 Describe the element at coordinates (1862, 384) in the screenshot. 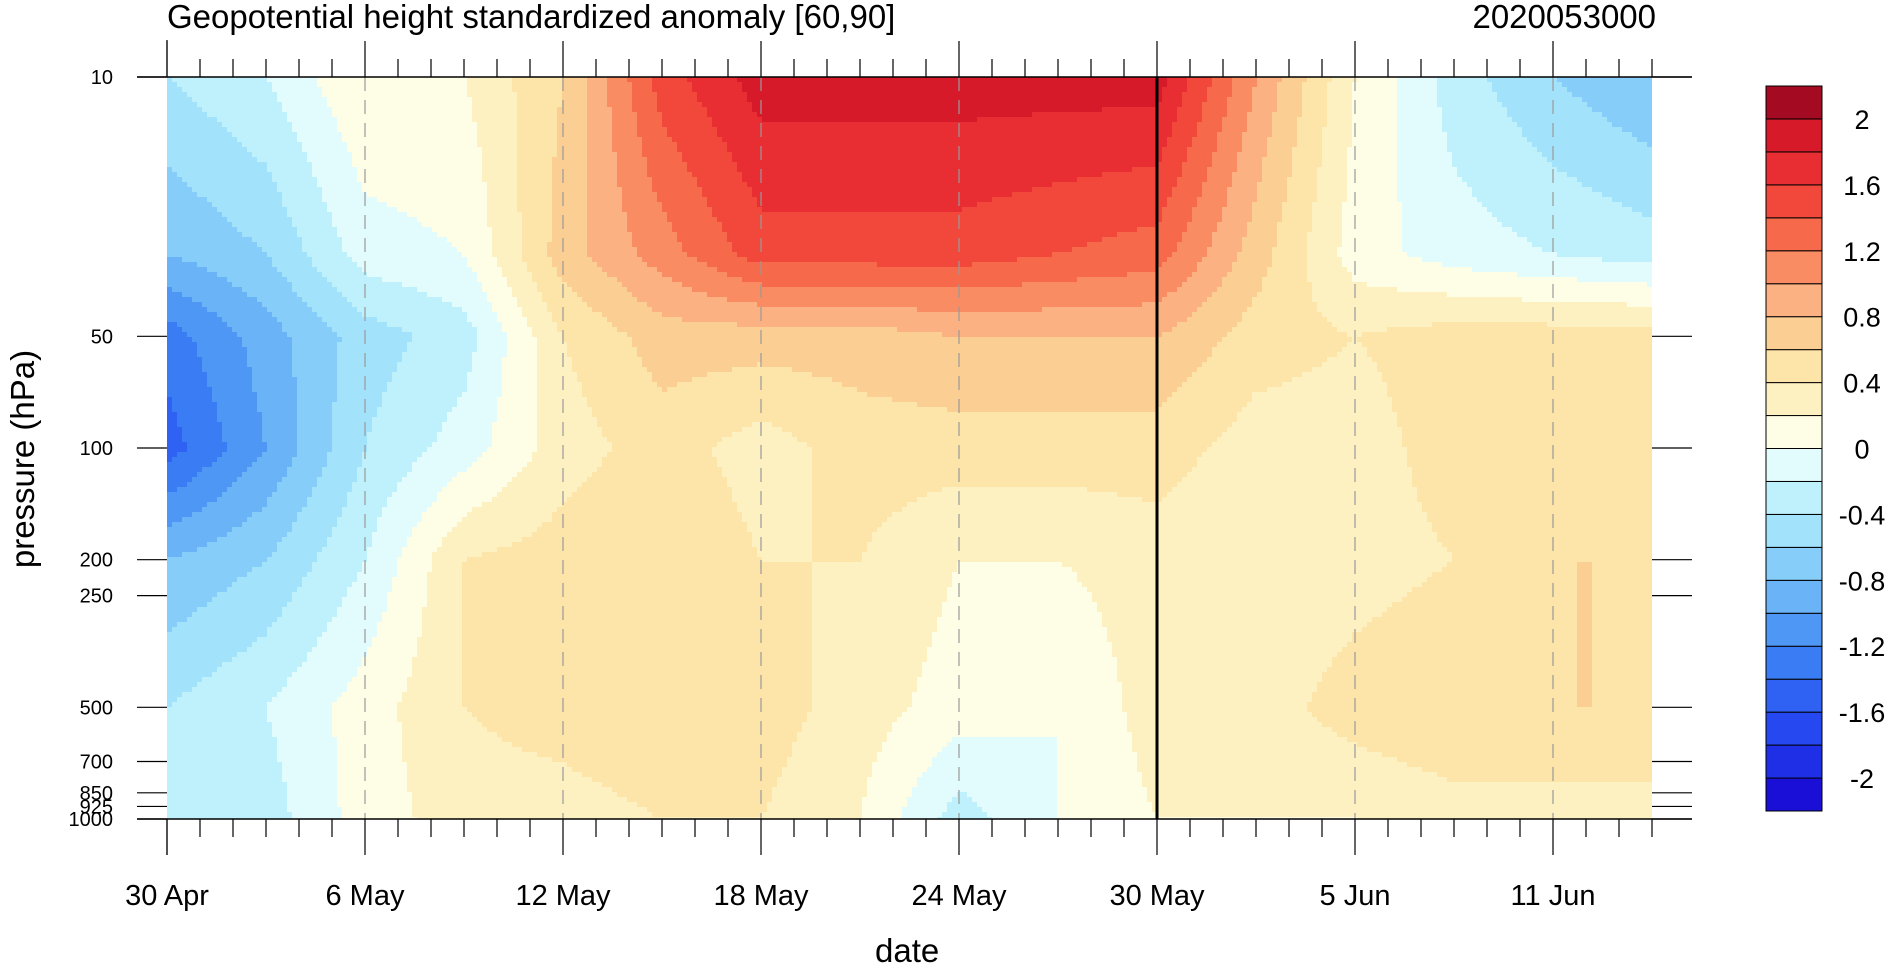

I see `colorbar-label: 0.4` at that location.